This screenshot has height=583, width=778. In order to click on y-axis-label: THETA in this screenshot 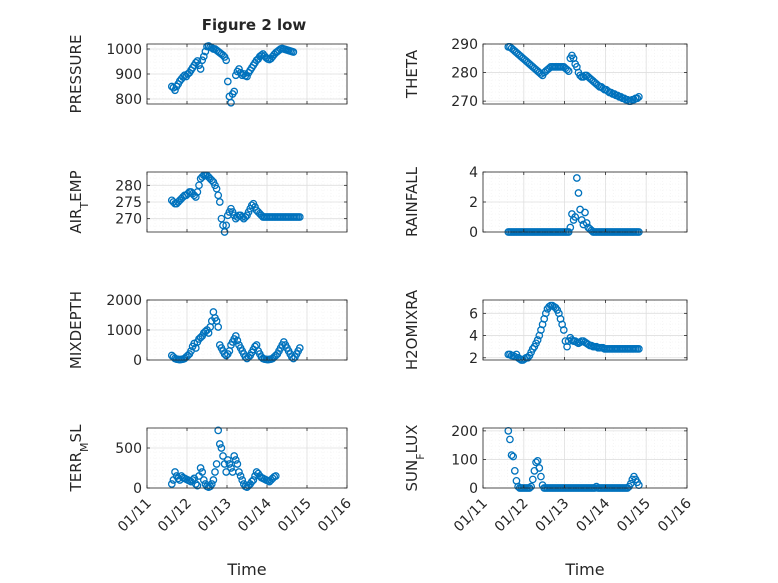, I will do `click(412, 74)`.